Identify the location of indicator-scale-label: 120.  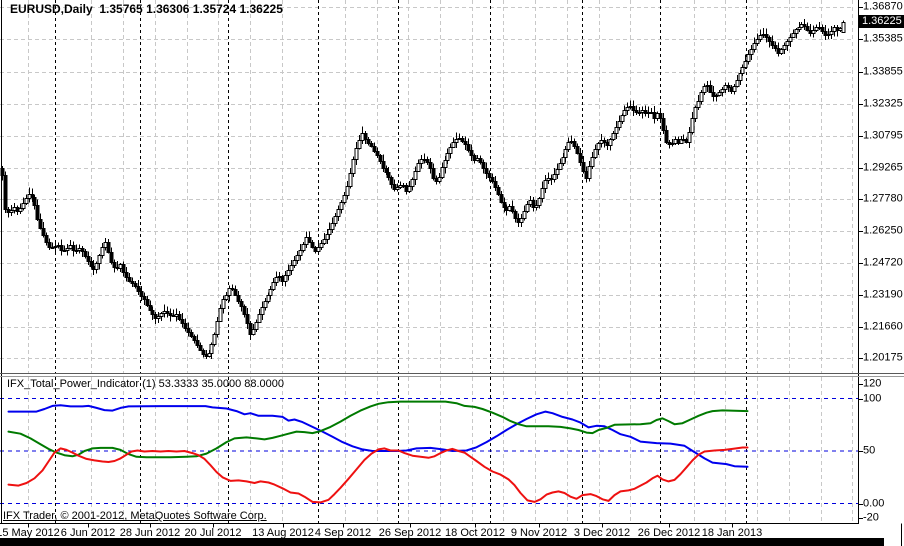
(872, 383).